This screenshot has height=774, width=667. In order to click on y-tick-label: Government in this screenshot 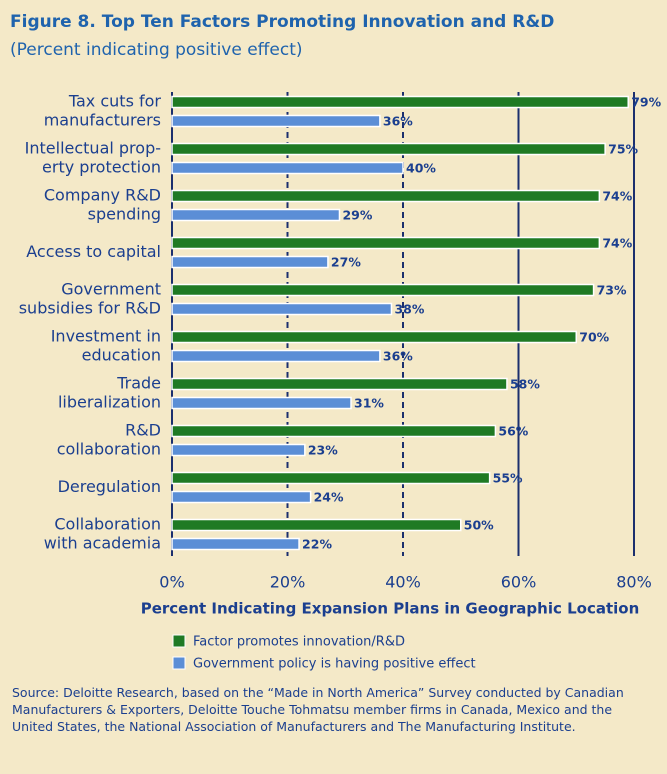, I will do `click(111, 289)`.